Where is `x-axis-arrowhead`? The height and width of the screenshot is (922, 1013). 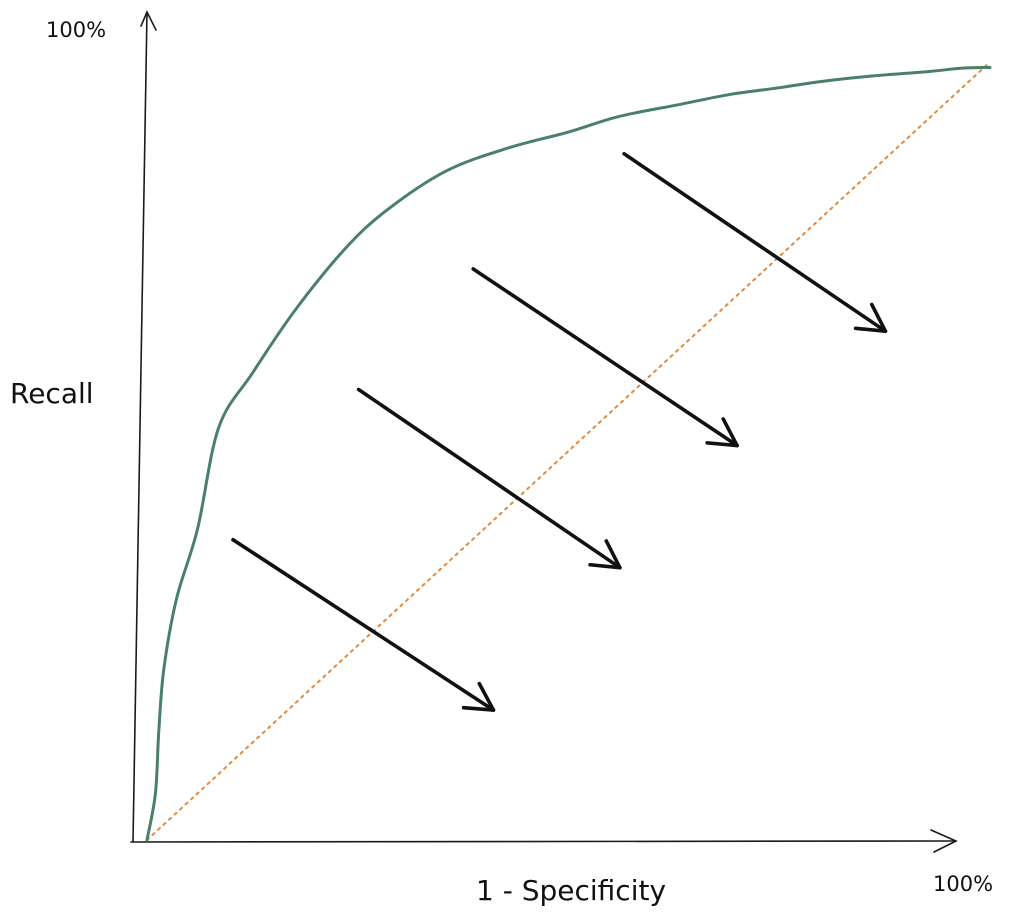 x-axis-arrowhead is located at coordinates (944, 841).